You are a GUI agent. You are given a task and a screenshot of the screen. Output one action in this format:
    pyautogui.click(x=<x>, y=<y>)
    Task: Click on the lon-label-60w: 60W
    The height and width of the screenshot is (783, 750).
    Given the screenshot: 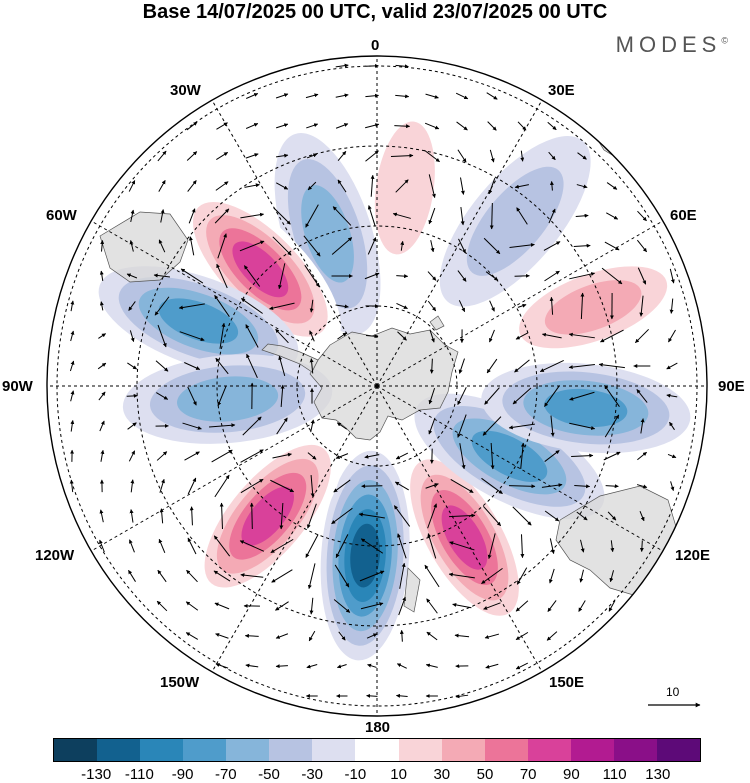 What is the action you would take?
    pyautogui.click(x=61, y=215)
    